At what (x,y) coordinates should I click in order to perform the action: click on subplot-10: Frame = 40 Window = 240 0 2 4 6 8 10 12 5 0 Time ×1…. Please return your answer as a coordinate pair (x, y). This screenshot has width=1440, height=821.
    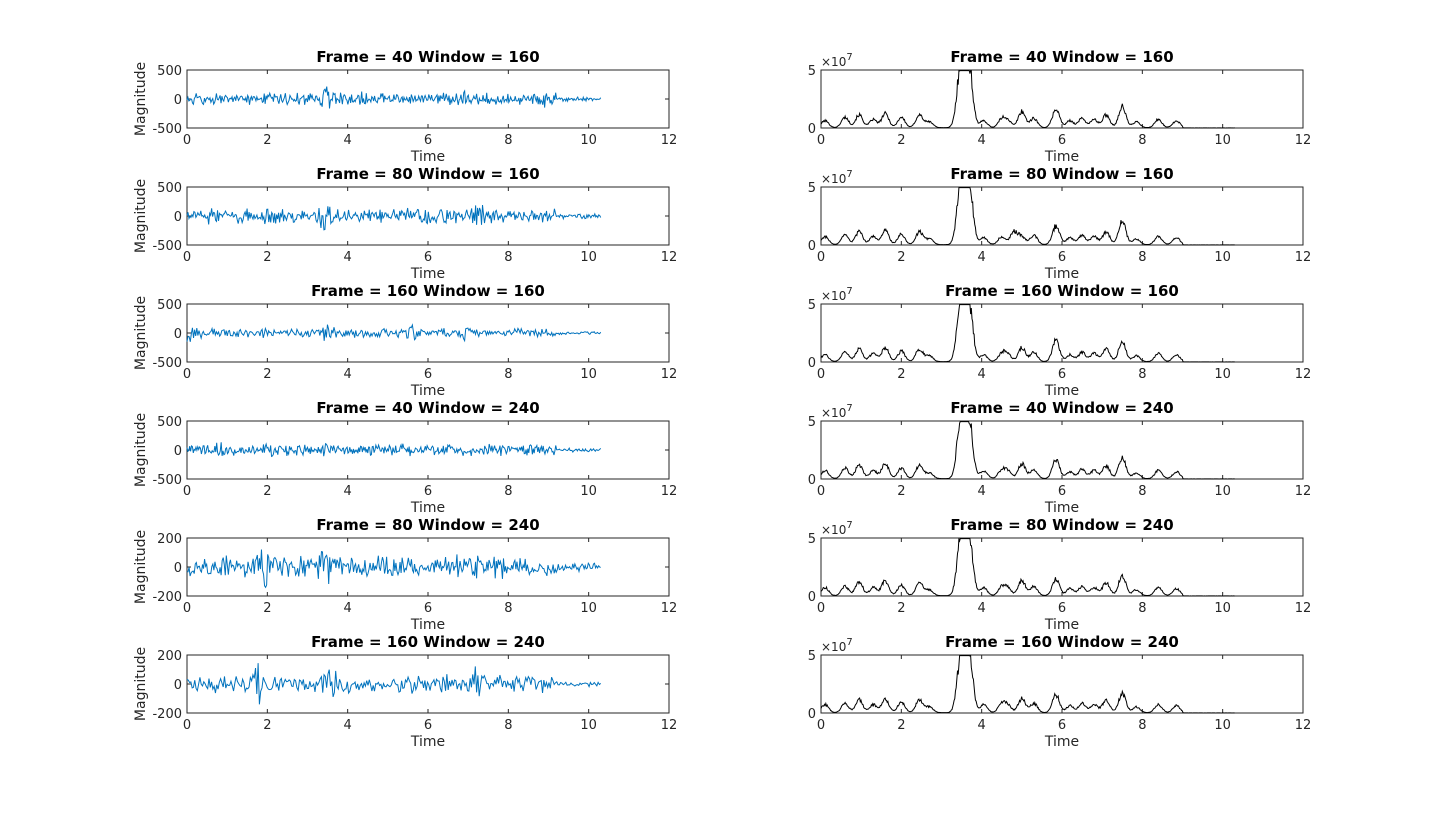
    Looking at the image, I should click on (1060, 457).